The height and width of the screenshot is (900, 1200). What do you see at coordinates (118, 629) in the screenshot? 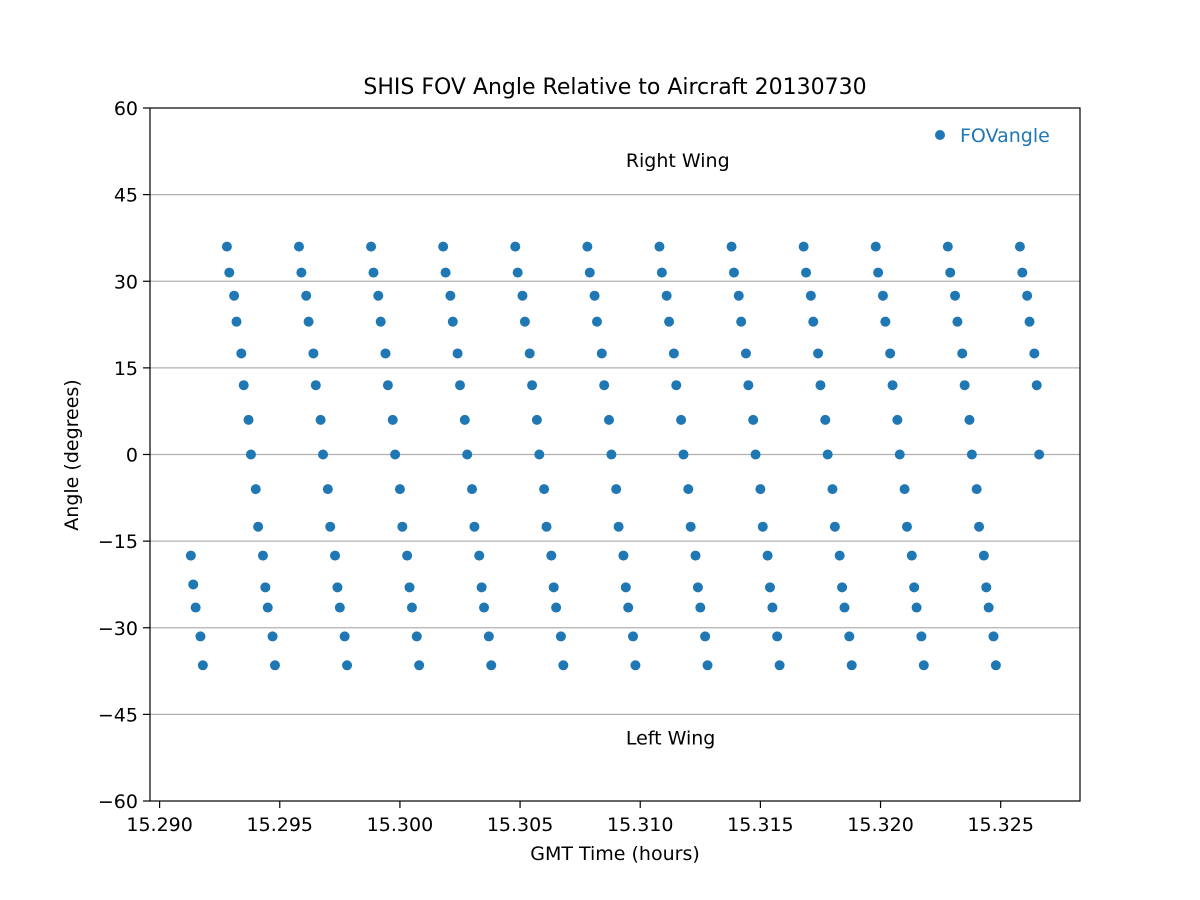
I see `y-tick-label: −30` at bounding box center [118, 629].